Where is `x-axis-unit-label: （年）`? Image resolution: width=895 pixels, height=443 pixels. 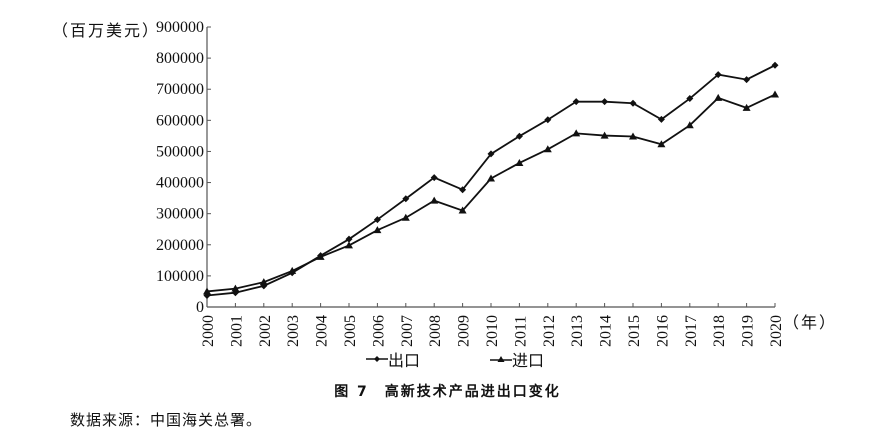
x-axis-unit-label: （年） is located at coordinates (810, 323).